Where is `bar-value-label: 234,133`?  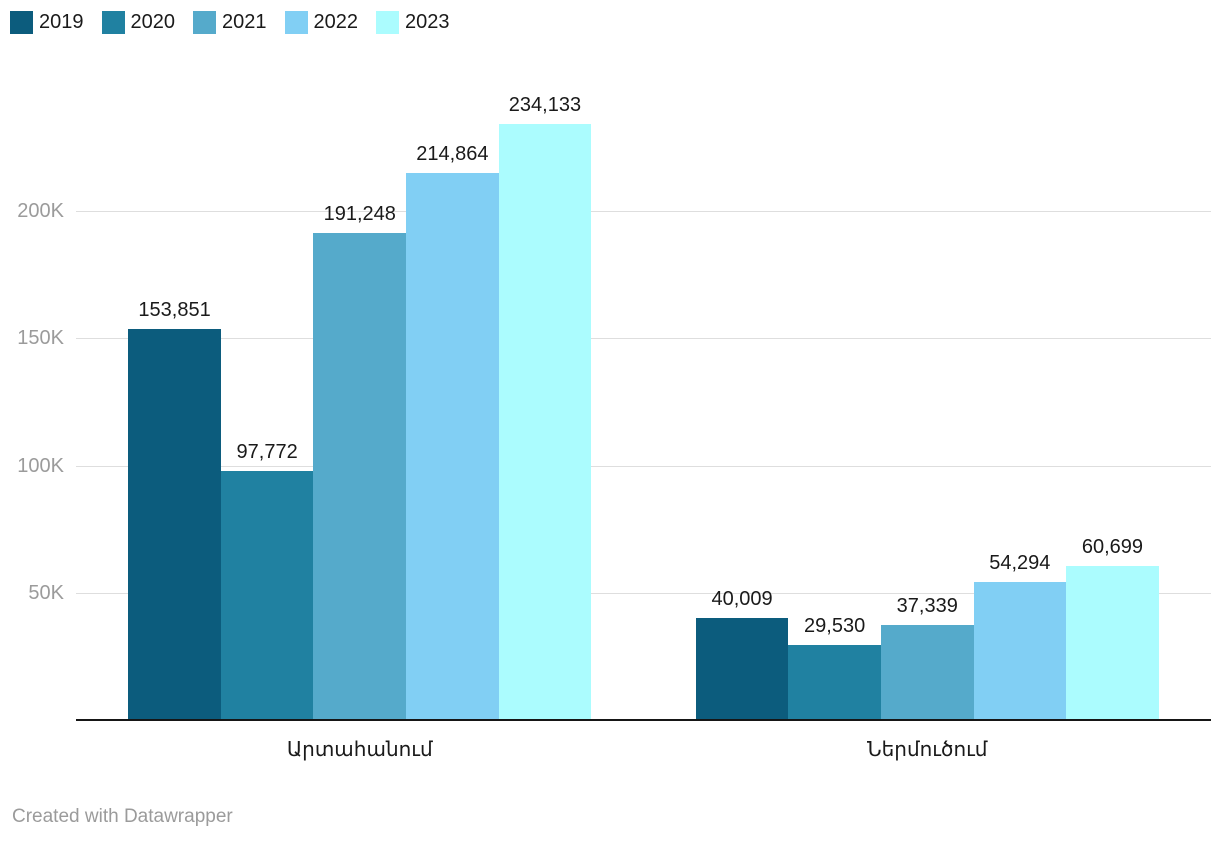
bar-value-label: 234,133 is located at coordinates (545, 105).